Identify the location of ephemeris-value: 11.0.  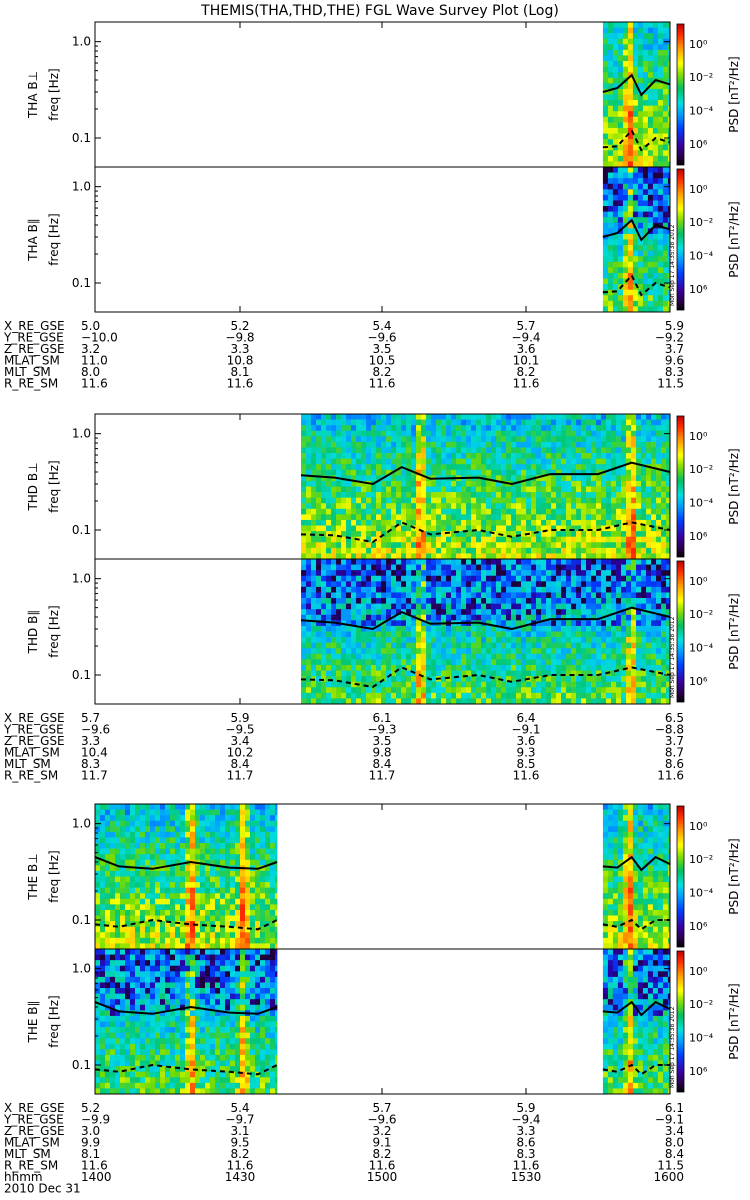
(94, 361).